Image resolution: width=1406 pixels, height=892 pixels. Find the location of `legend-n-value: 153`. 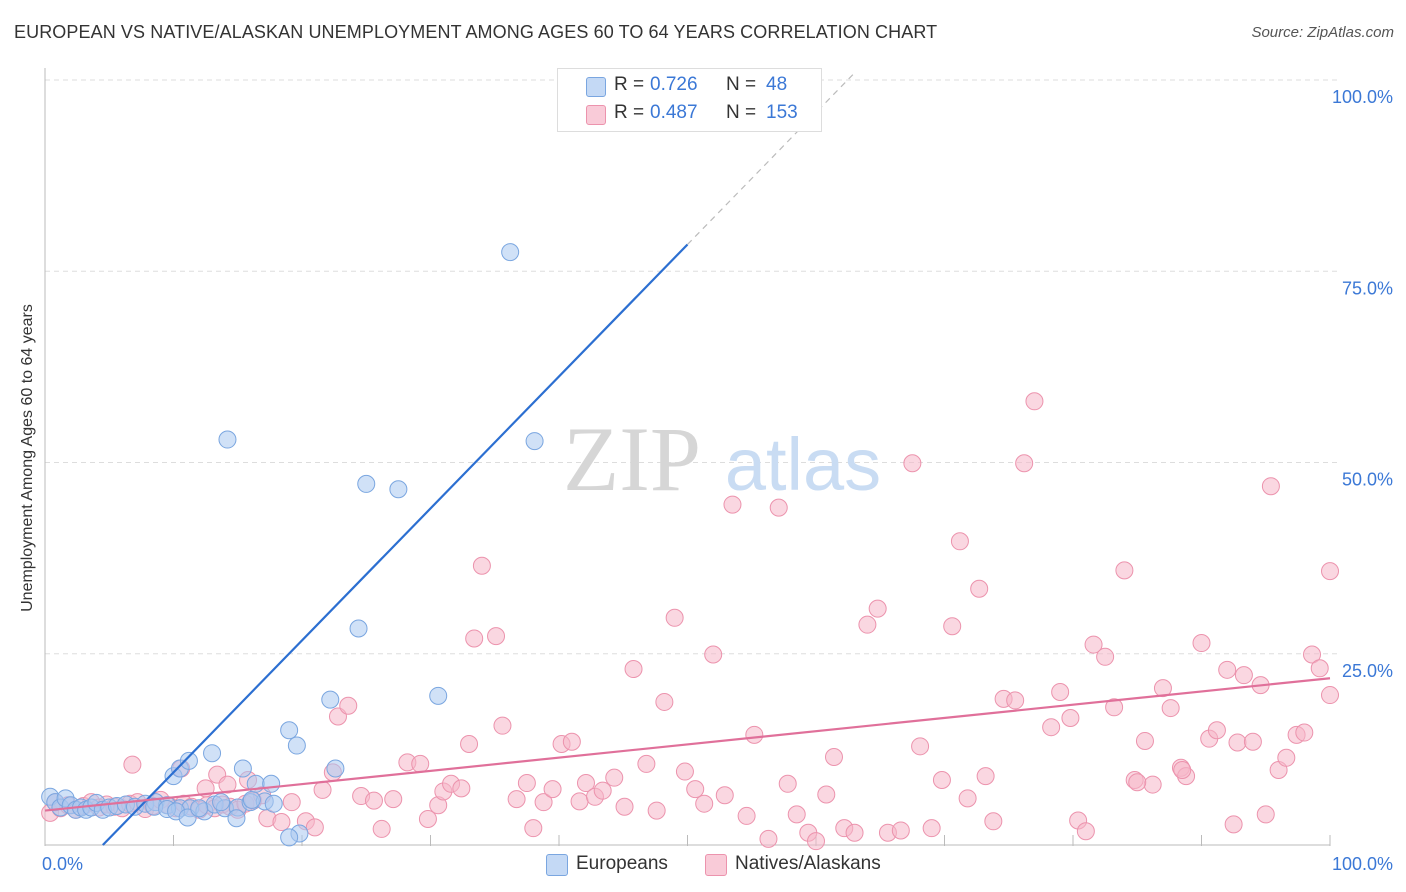

legend-n-value: 153 is located at coordinates (782, 112).